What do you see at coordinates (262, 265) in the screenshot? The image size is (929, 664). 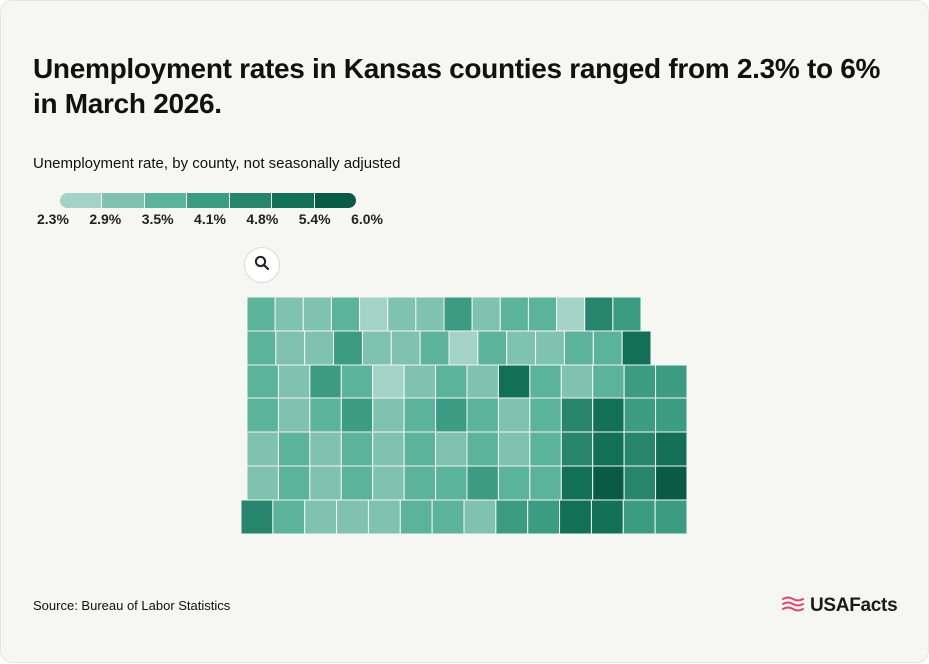 I see `zoom-button` at bounding box center [262, 265].